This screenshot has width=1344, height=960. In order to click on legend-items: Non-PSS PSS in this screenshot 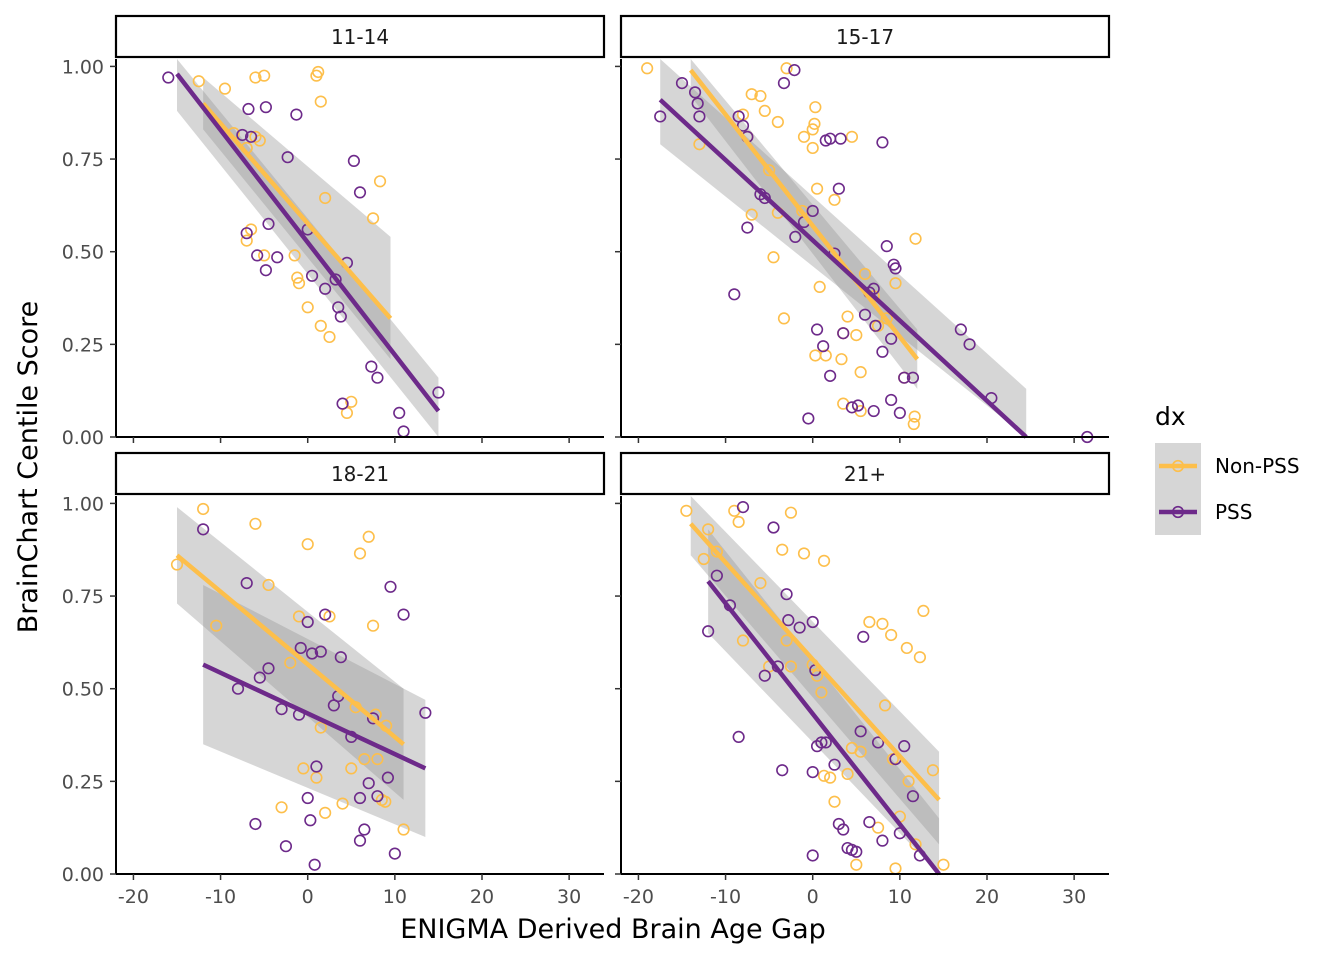, I will do `click(1227, 489)`.